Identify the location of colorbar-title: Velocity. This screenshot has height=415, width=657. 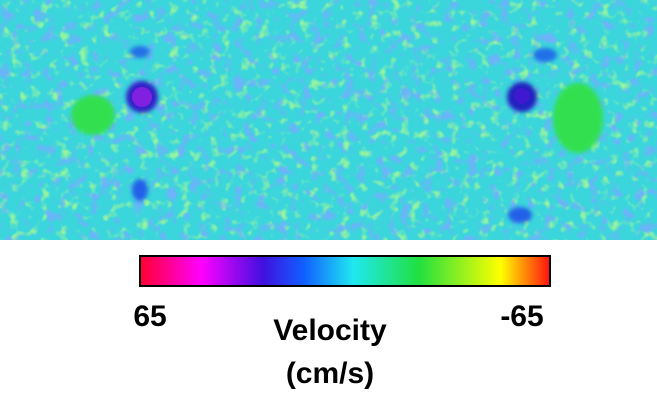
(330, 330).